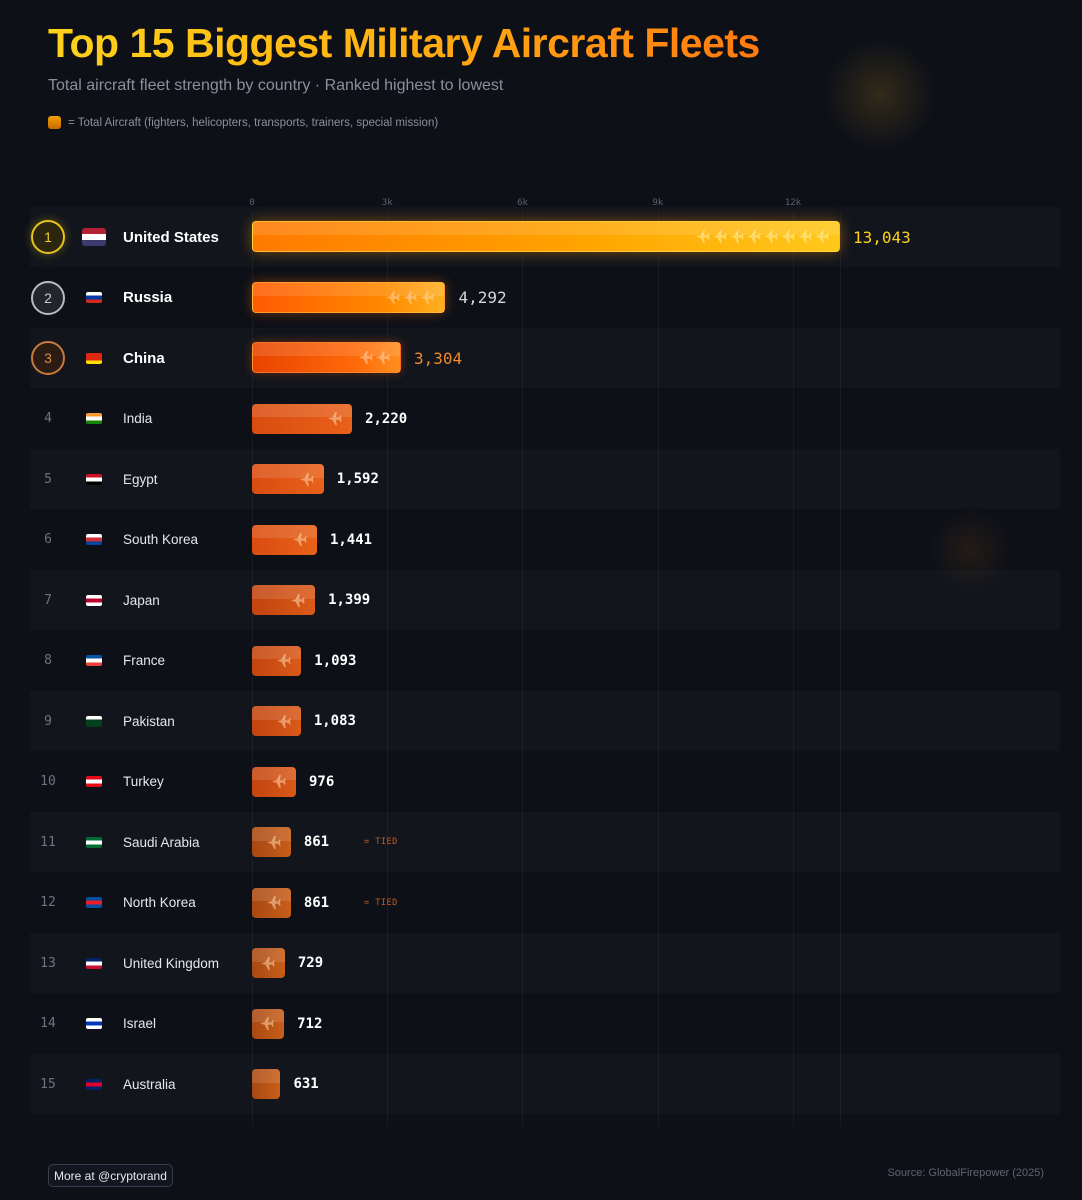  What do you see at coordinates (349, 600) in the screenshot?
I see `value-label: 1,399` at bounding box center [349, 600].